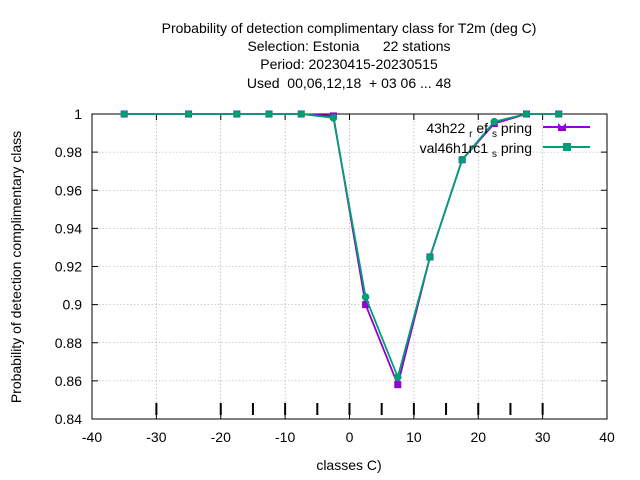 The height and width of the screenshot is (480, 640). What do you see at coordinates (68, 152) in the screenshot?
I see `y-tick-label: 0.98` at bounding box center [68, 152].